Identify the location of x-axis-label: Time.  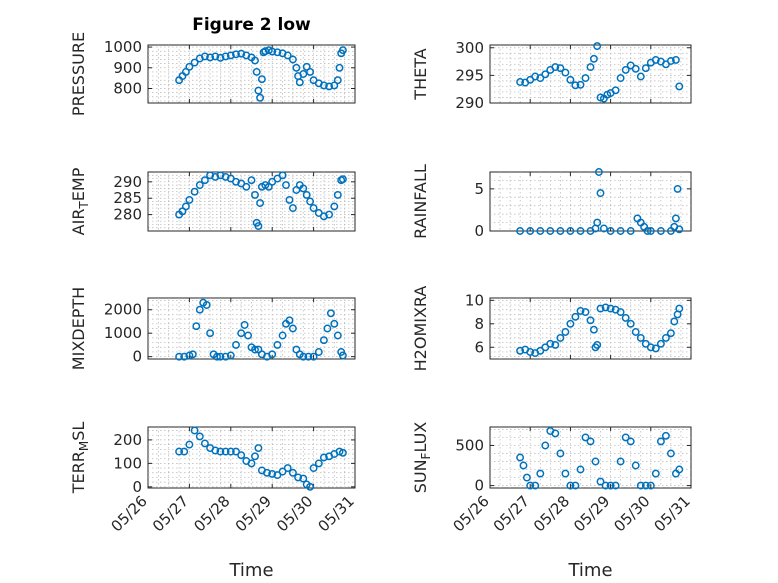
(589, 570).